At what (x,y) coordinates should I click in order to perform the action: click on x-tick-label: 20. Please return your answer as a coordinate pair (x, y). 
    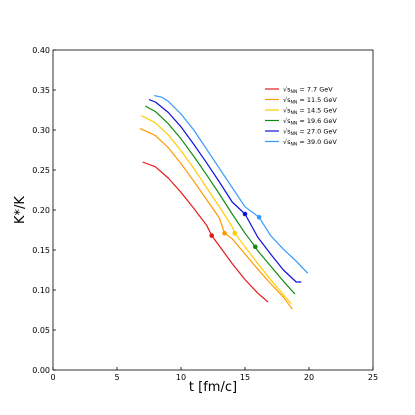
    Looking at the image, I should click on (309, 377).